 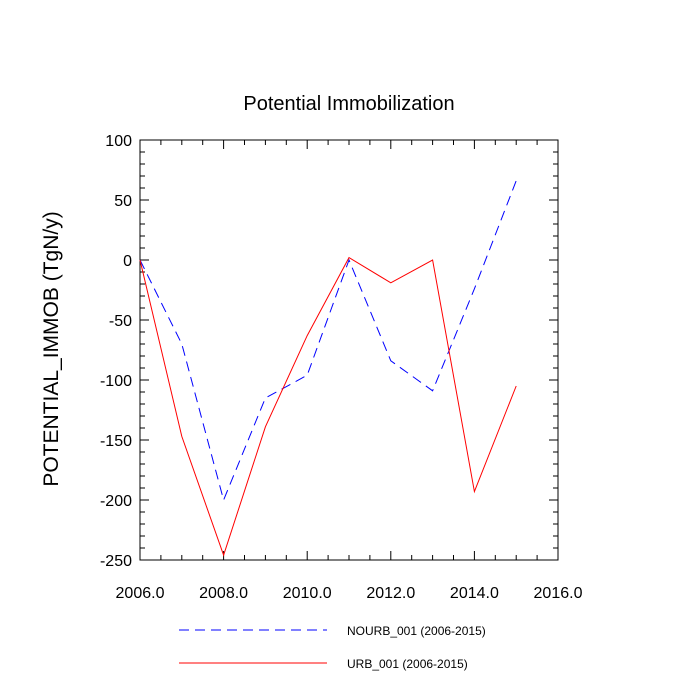 What do you see at coordinates (390, 593) in the screenshot?
I see `x-tick-label: 2012.0` at bounding box center [390, 593].